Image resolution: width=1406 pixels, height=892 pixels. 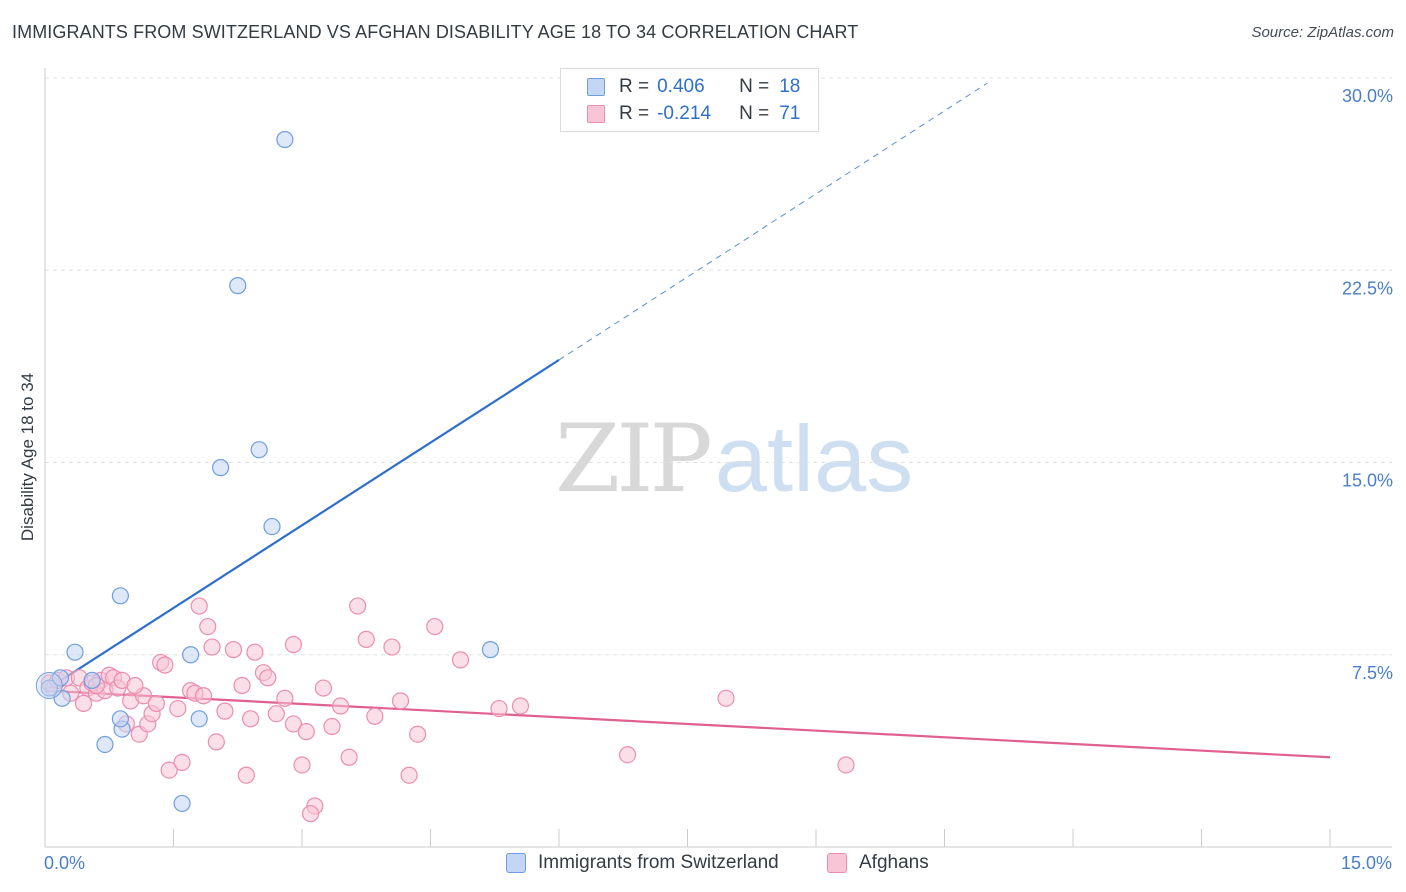 What do you see at coordinates (596, 114) in the screenshot?
I see `legend-swatch-afghans` at bounding box center [596, 114].